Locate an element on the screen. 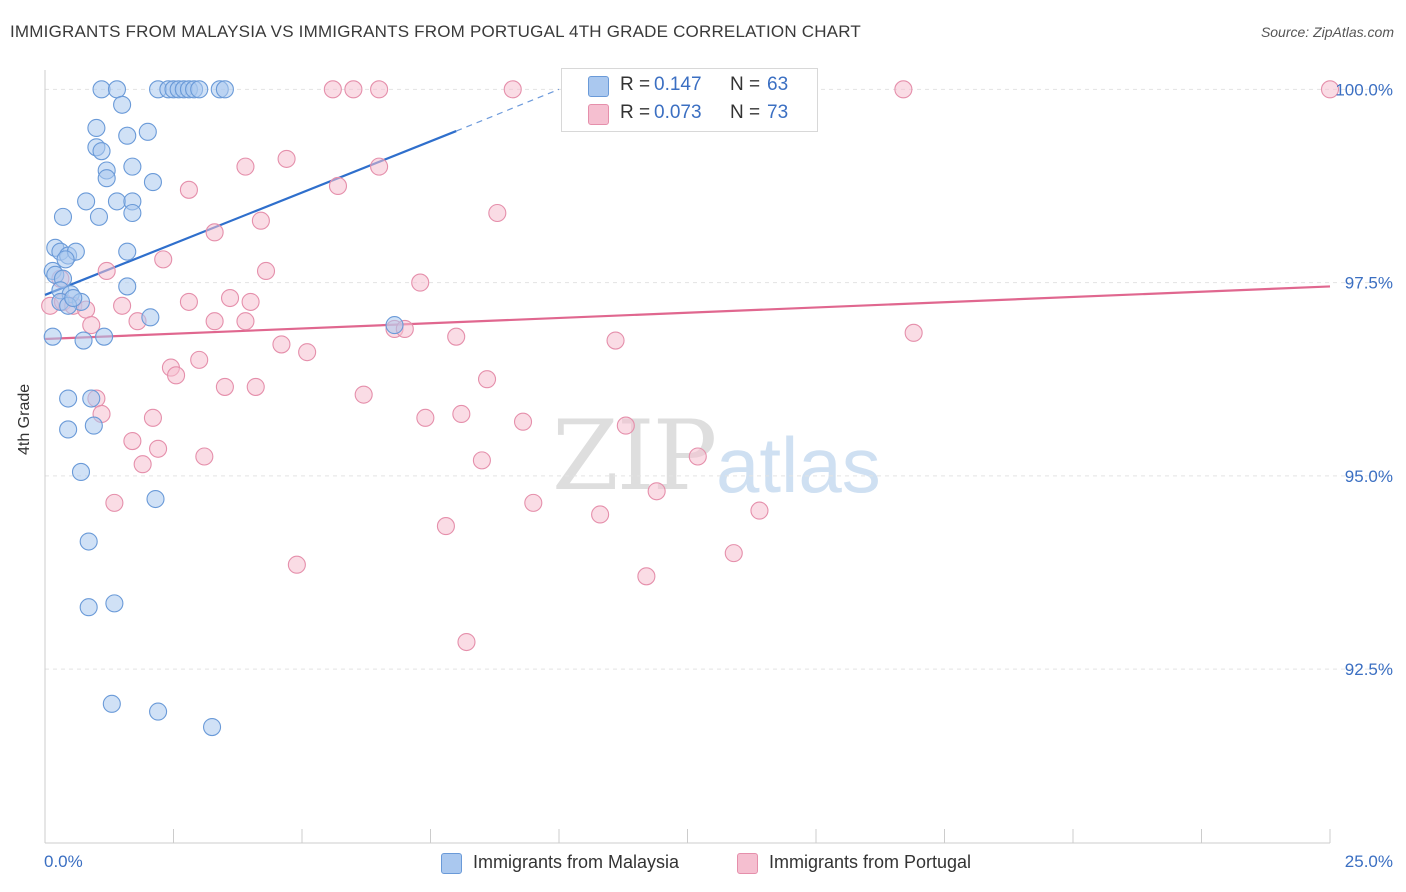 The width and height of the screenshot is (1406, 892). watermark-atlas: atlas is located at coordinates (798, 465).